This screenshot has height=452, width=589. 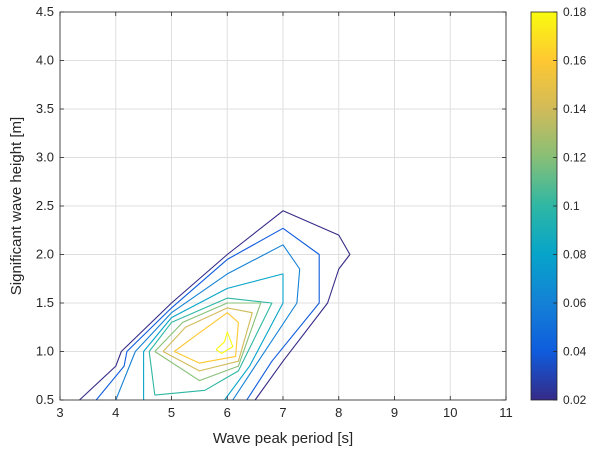 What do you see at coordinates (45, 302) in the screenshot?
I see `y-tick-label: 1.5` at bounding box center [45, 302].